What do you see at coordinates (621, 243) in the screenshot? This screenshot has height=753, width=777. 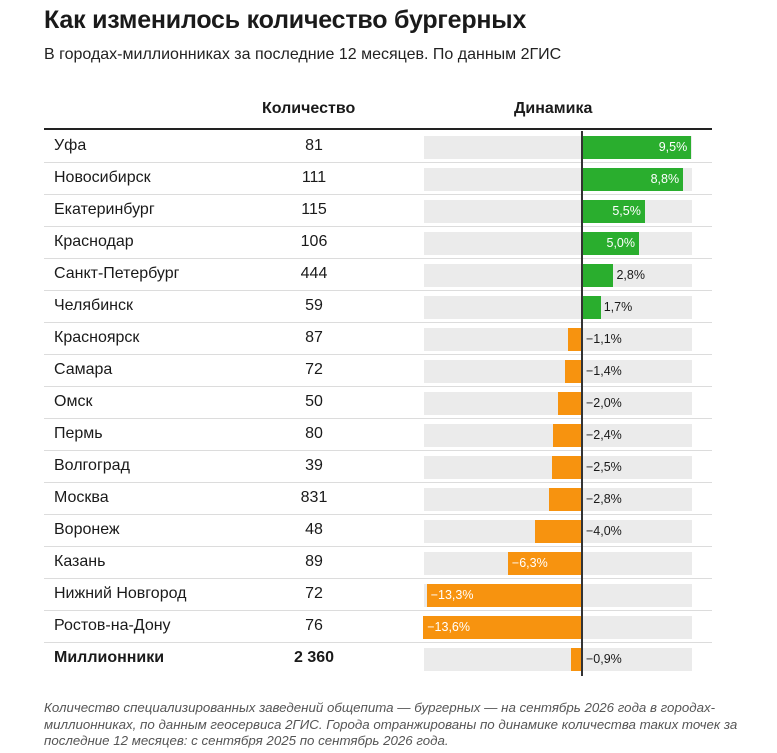 I see `value-label: 5,0%` at bounding box center [621, 243].